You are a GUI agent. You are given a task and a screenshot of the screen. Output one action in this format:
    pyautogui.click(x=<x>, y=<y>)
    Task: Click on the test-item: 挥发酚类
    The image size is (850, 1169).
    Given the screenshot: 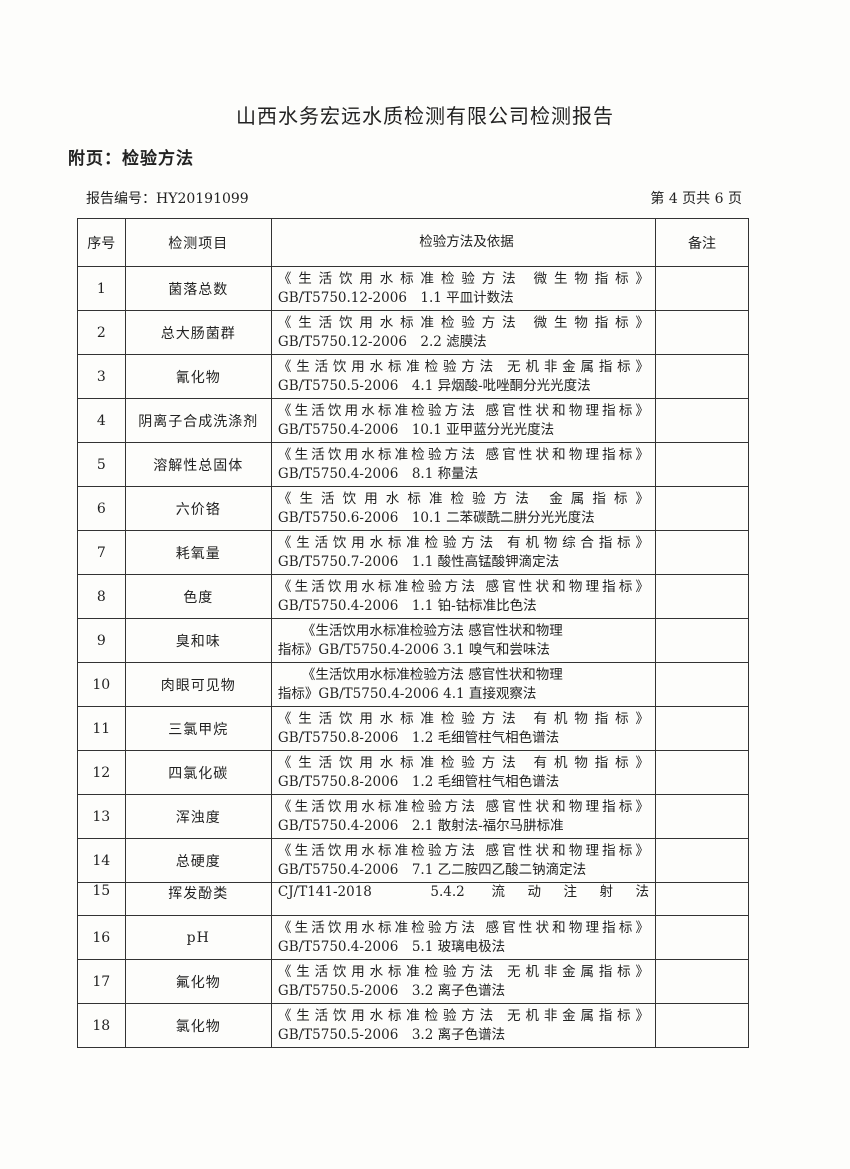 What is the action you would take?
    pyautogui.click(x=198, y=899)
    